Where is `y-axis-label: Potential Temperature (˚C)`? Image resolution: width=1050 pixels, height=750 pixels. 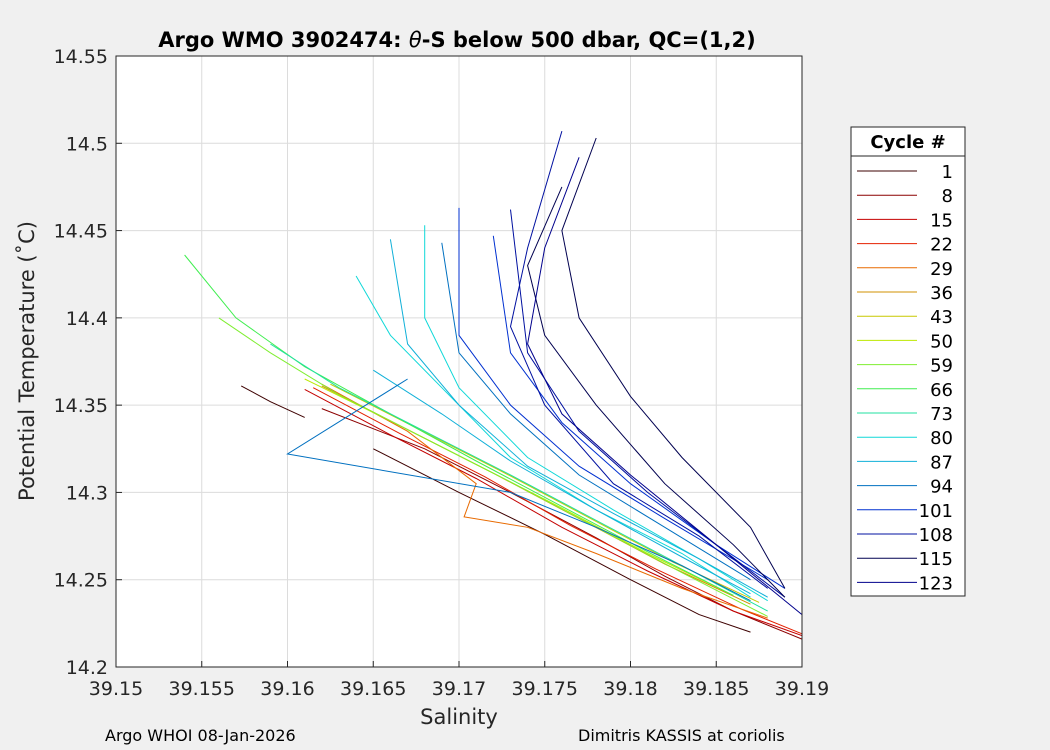
y-axis-label: Potential Temperature (˚C) is located at coordinates (27, 361).